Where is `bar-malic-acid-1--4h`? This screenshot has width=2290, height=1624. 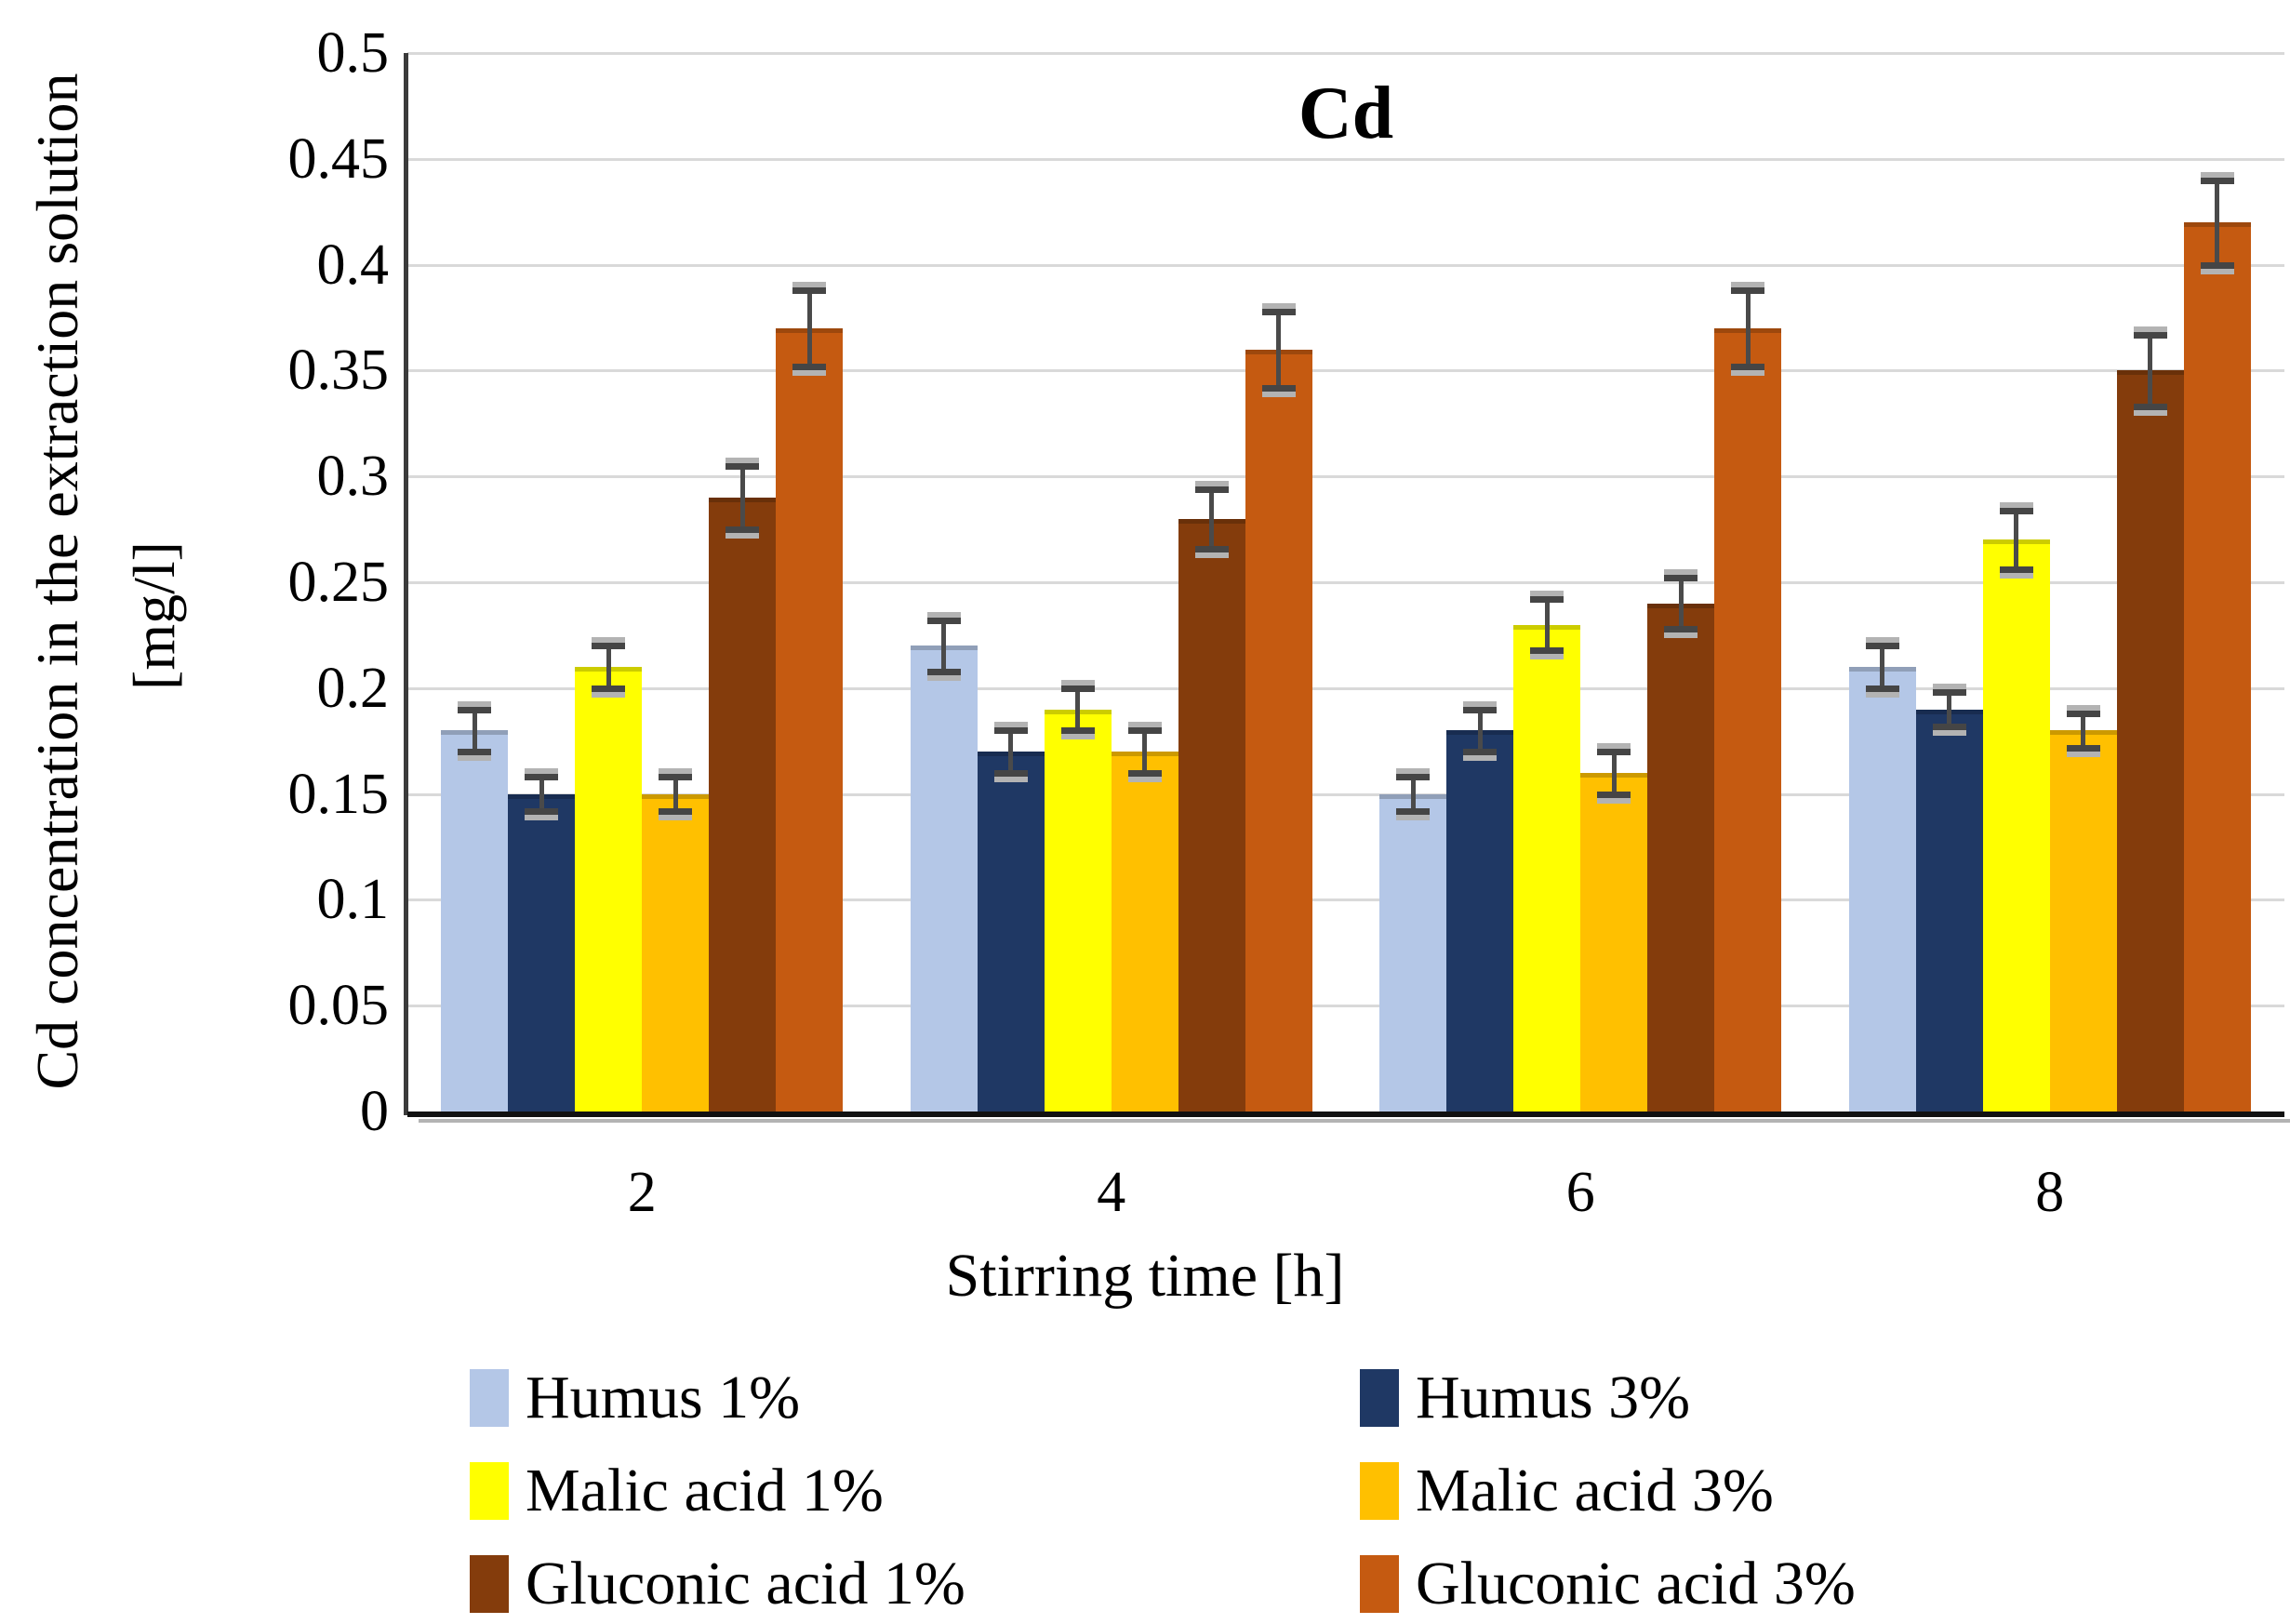 bar-malic-acid-1--4h is located at coordinates (1078, 910).